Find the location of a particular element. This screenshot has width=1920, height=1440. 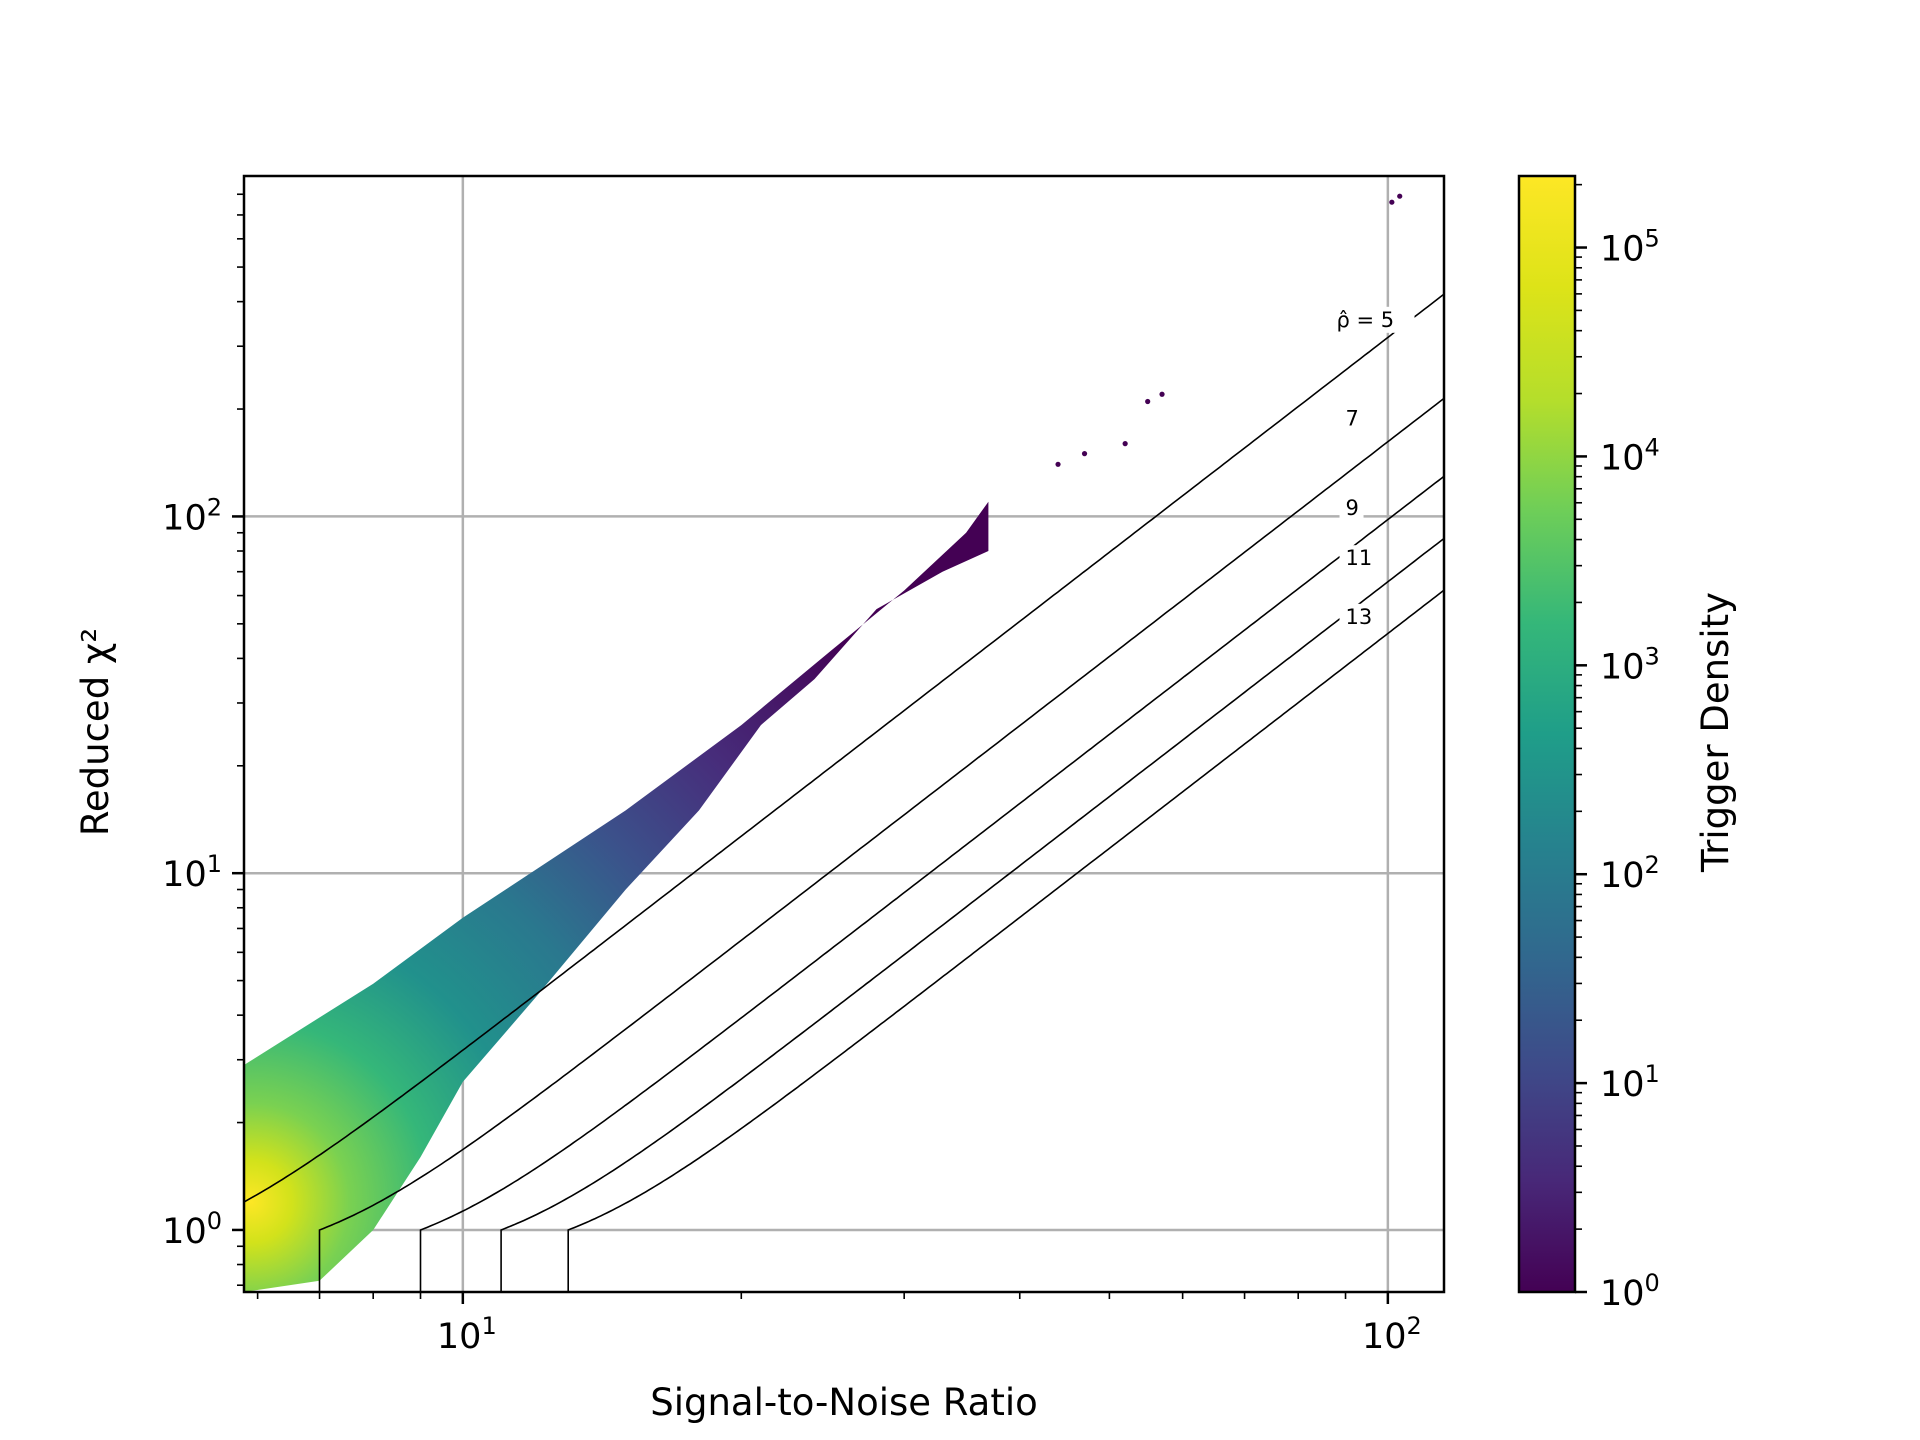

colorbar-ticks: 100 101 102 103 104 105 is located at coordinates (1617, 748).